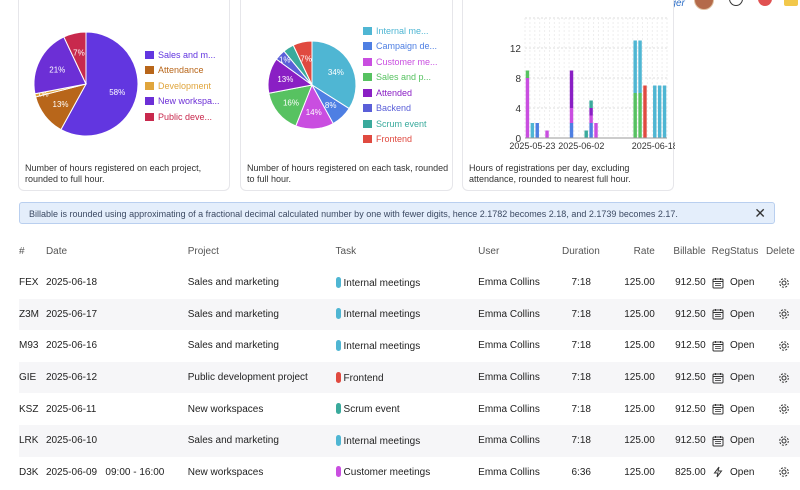  Describe the element at coordinates (116, 377) in the screenshot. I see `row-date: 2025-06-12` at that location.